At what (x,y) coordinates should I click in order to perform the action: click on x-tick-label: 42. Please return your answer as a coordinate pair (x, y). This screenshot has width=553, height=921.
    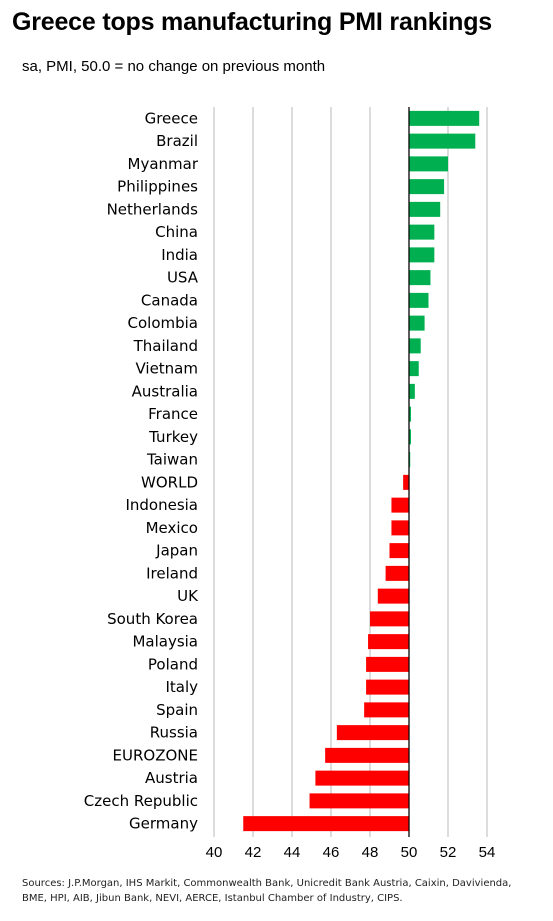
    Looking at the image, I should click on (253, 852).